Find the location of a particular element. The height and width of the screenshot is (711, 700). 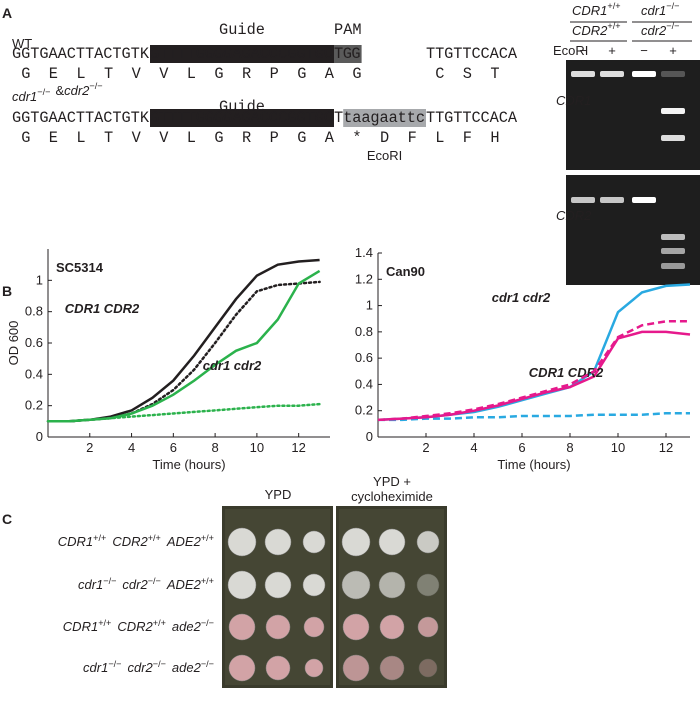

series-label: CDR1 CDR2 is located at coordinates (102, 308).